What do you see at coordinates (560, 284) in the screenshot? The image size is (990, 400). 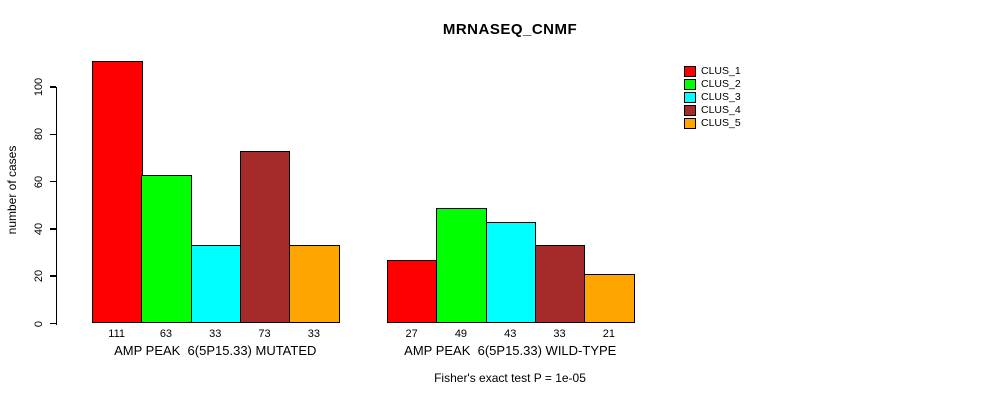 I see `bar-clus_4-group2` at bounding box center [560, 284].